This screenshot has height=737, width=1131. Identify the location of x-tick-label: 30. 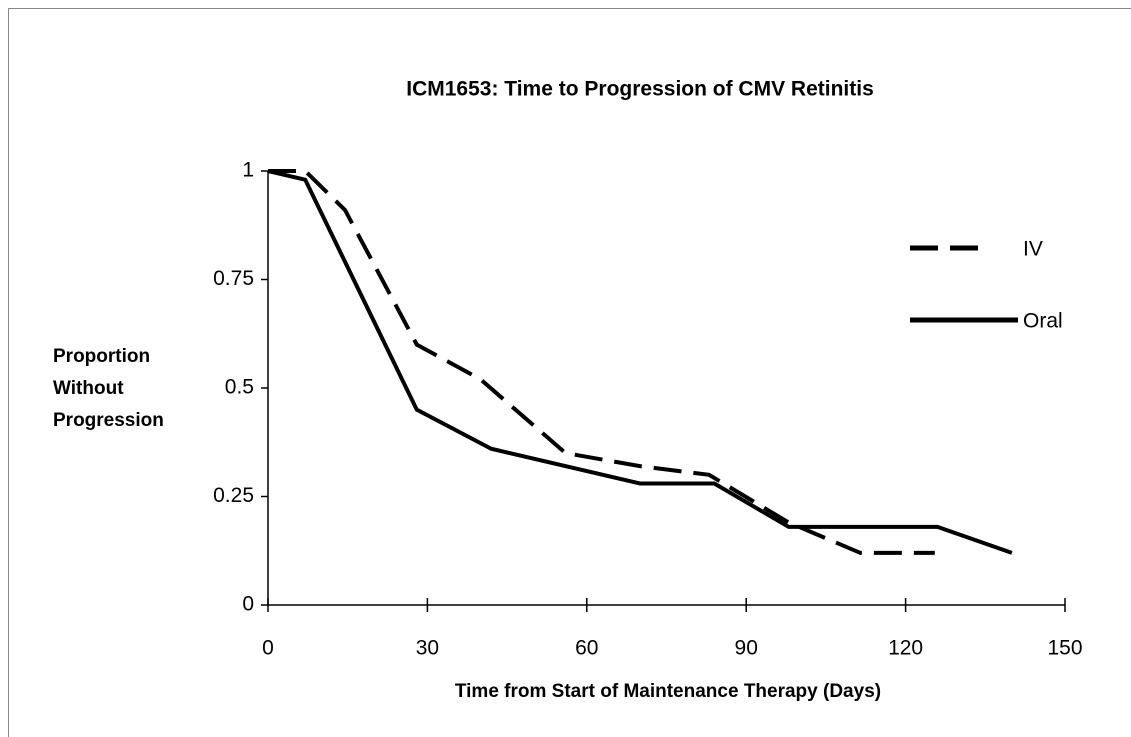
(427, 648).